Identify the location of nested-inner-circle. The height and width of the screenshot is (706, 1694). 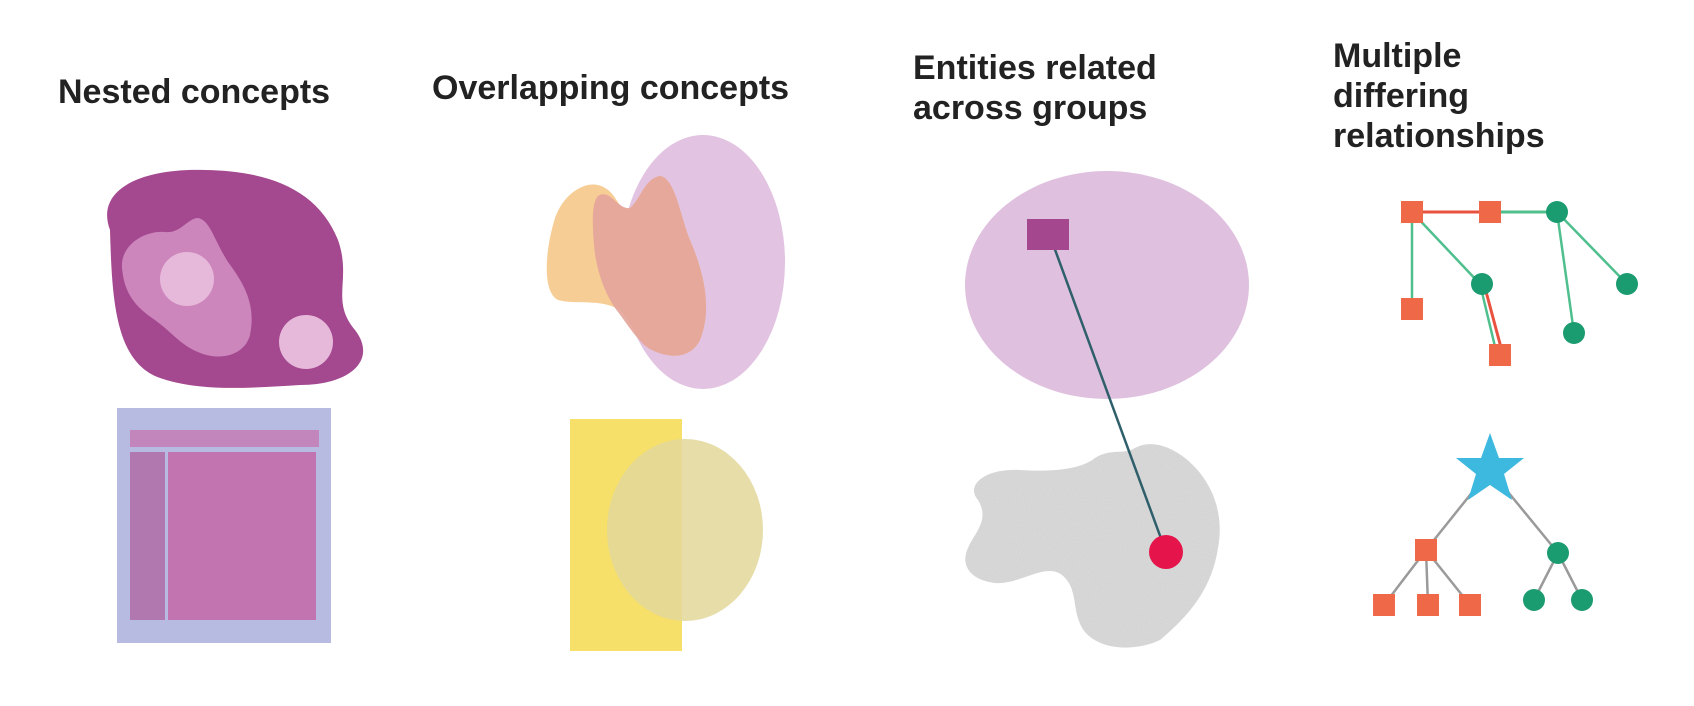
(187, 279).